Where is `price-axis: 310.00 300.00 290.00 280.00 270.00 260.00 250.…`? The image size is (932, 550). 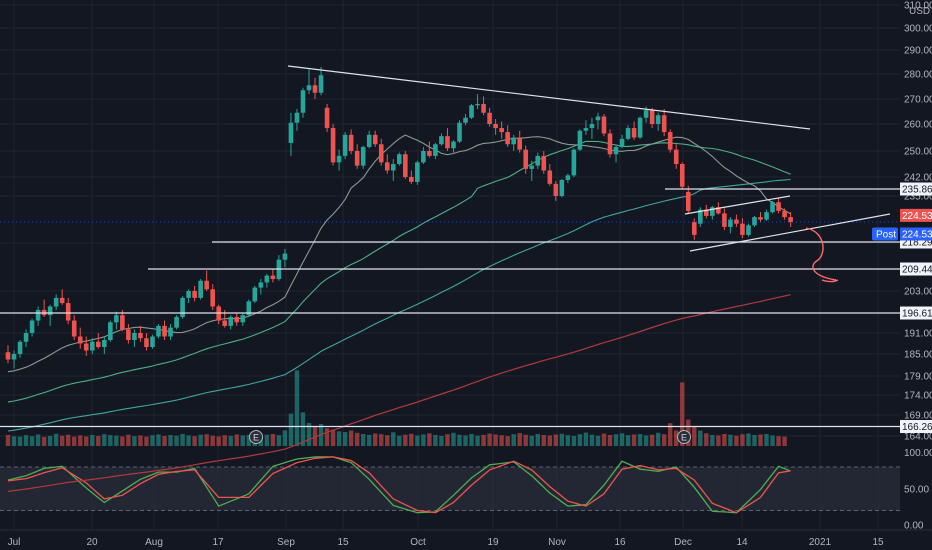
price-axis: 310.00 300.00 290.00 280.00 270.00 260.00 250.… is located at coordinates (902, 266).